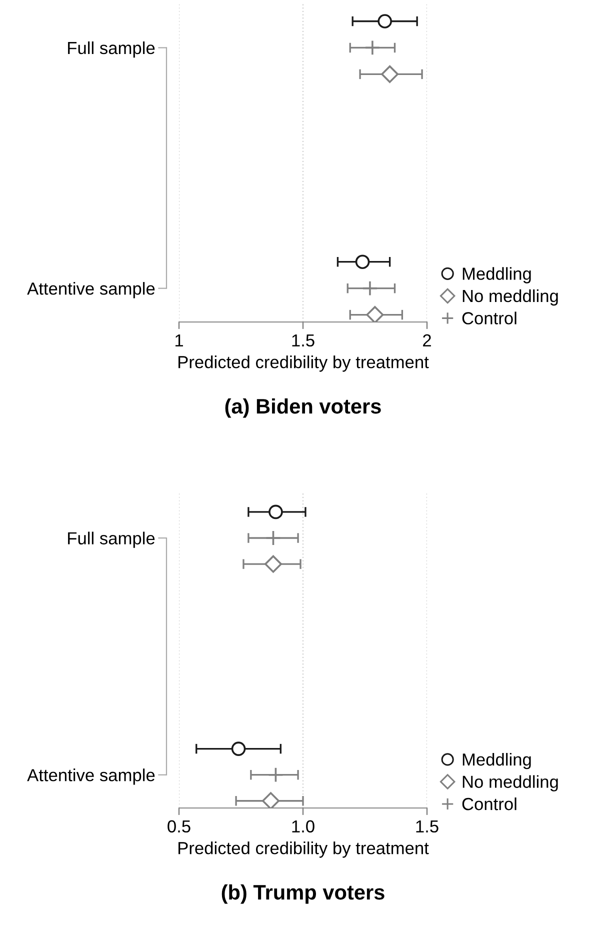 The width and height of the screenshot is (595, 933). What do you see at coordinates (427, 340) in the screenshot?
I see `x-tick-label: 2` at bounding box center [427, 340].